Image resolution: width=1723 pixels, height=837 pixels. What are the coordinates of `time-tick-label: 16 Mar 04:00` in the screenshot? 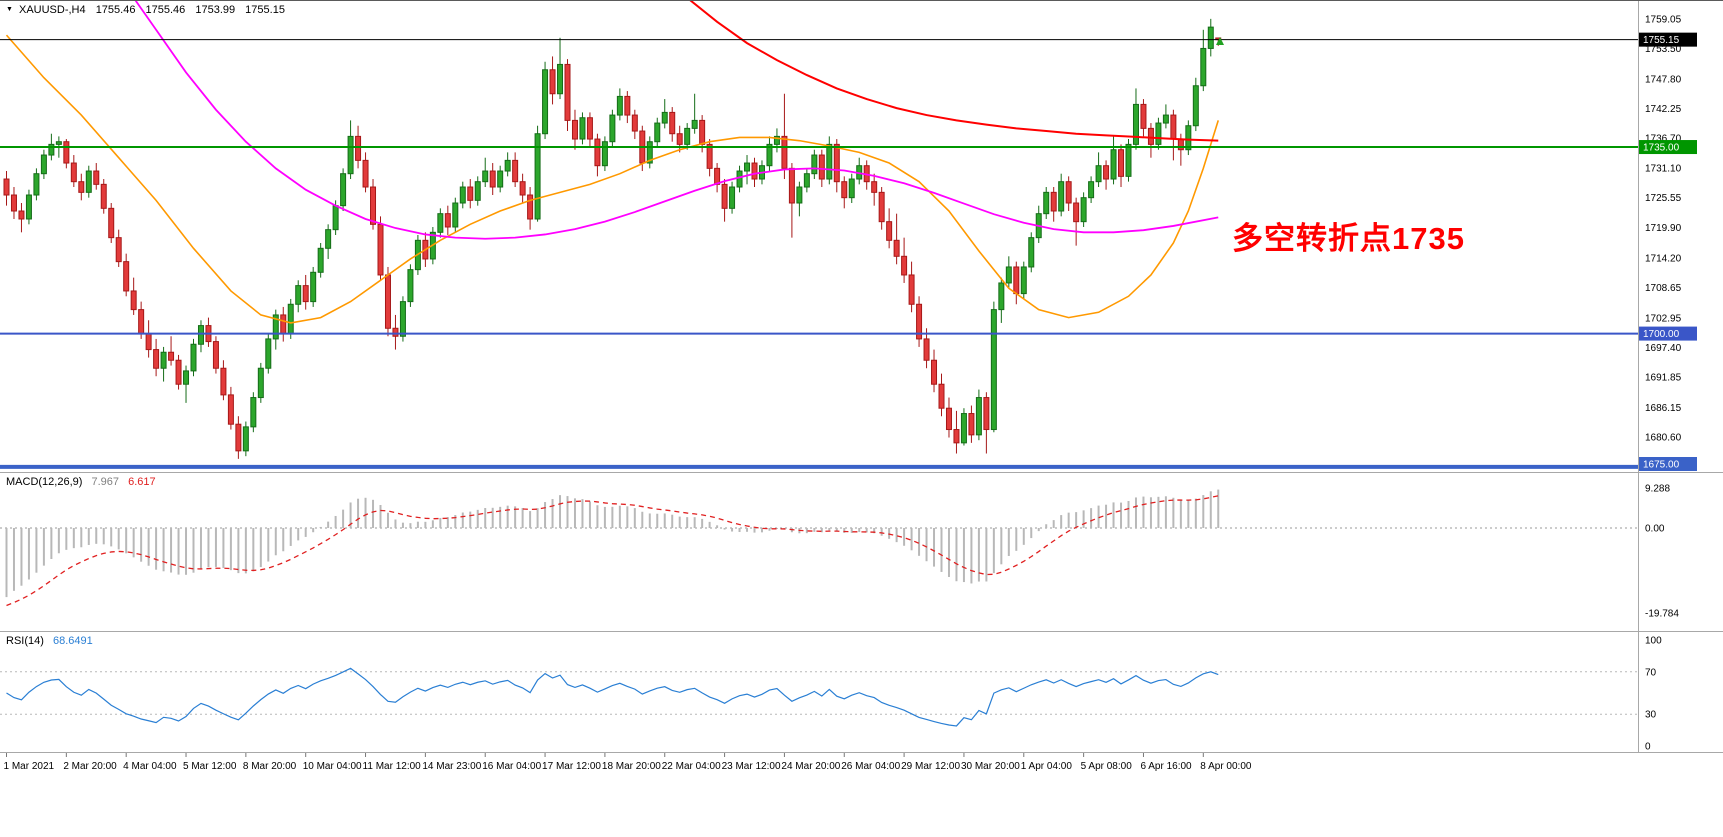 It's located at (511, 766).